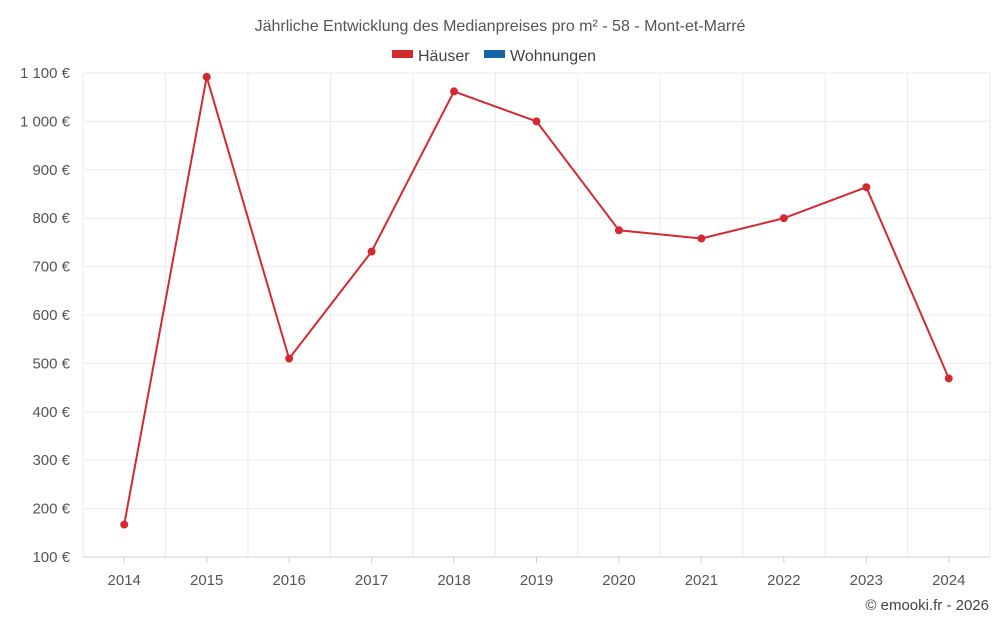 This screenshot has width=1000, height=625. I want to click on legend-swatch-apartments, so click(494, 54).